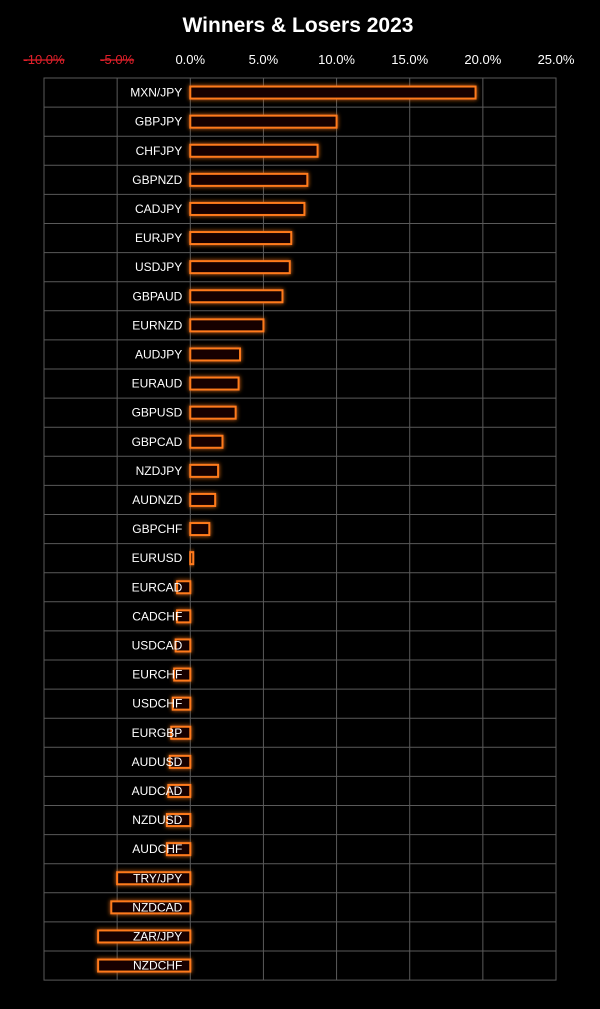 This screenshot has width=600, height=1009. What do you see at coordinates (157, 442) in the screenshot?
I see `category-label: GBPCAD` at bounding box center [157, 442].